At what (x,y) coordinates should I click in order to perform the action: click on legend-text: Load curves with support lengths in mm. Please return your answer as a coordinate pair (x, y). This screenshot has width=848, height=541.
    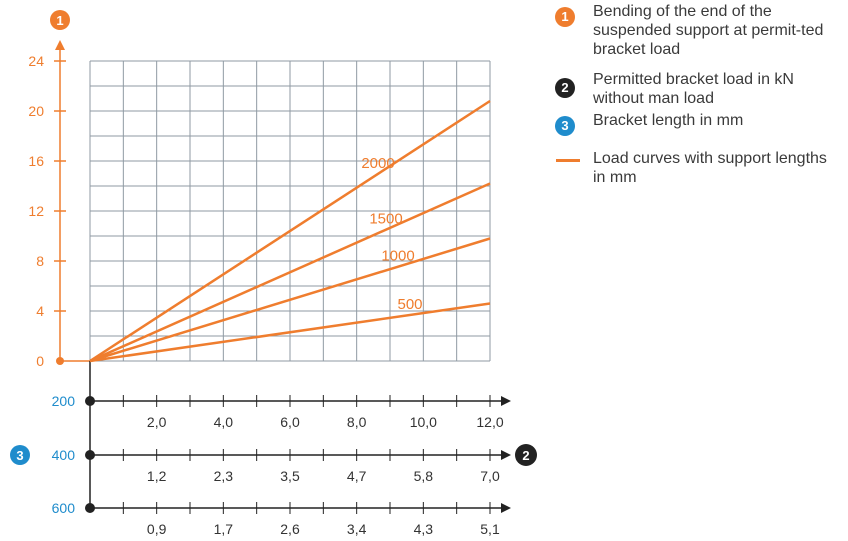
    Looking at the image, I should click on (710, 168).